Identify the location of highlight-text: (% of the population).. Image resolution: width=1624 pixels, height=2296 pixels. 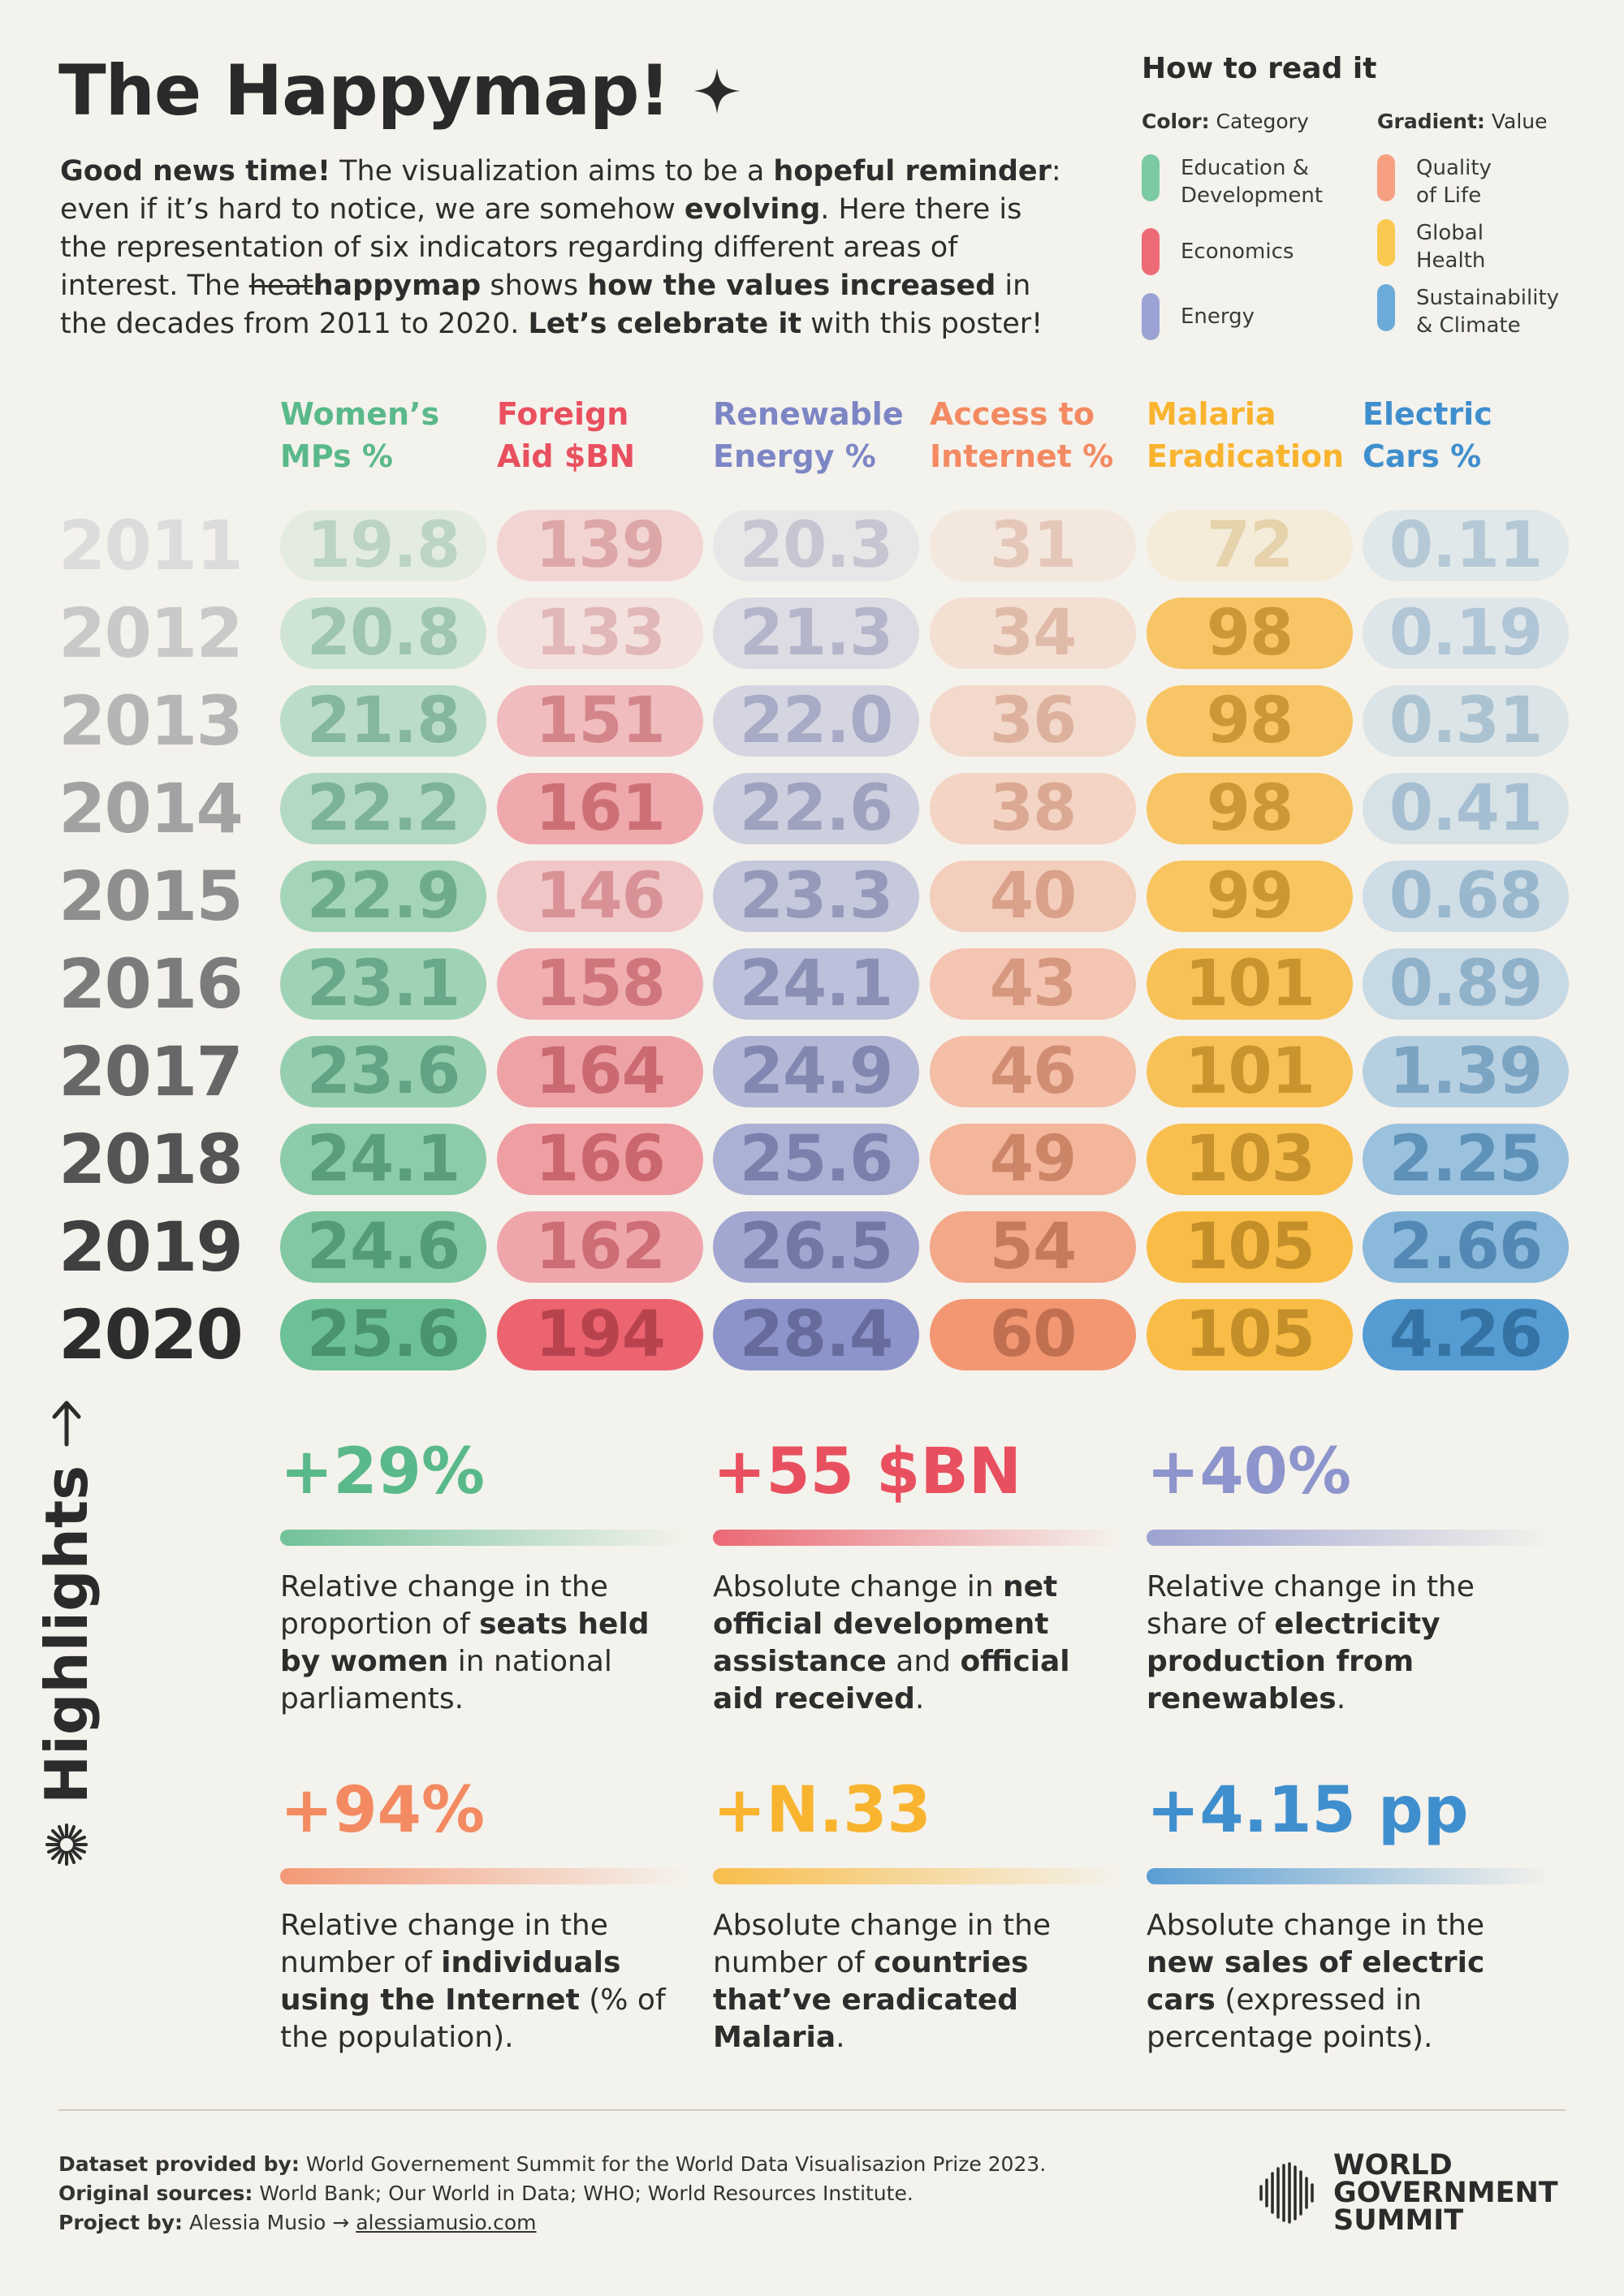
(473, 2019).